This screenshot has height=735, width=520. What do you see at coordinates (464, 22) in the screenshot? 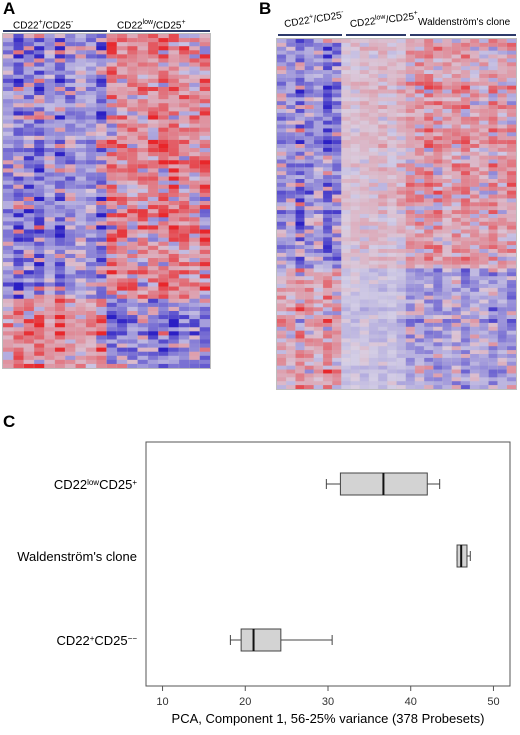
I see `panel-b-group-3-label: Waldenström's clone` at bounding box center [464, 22].